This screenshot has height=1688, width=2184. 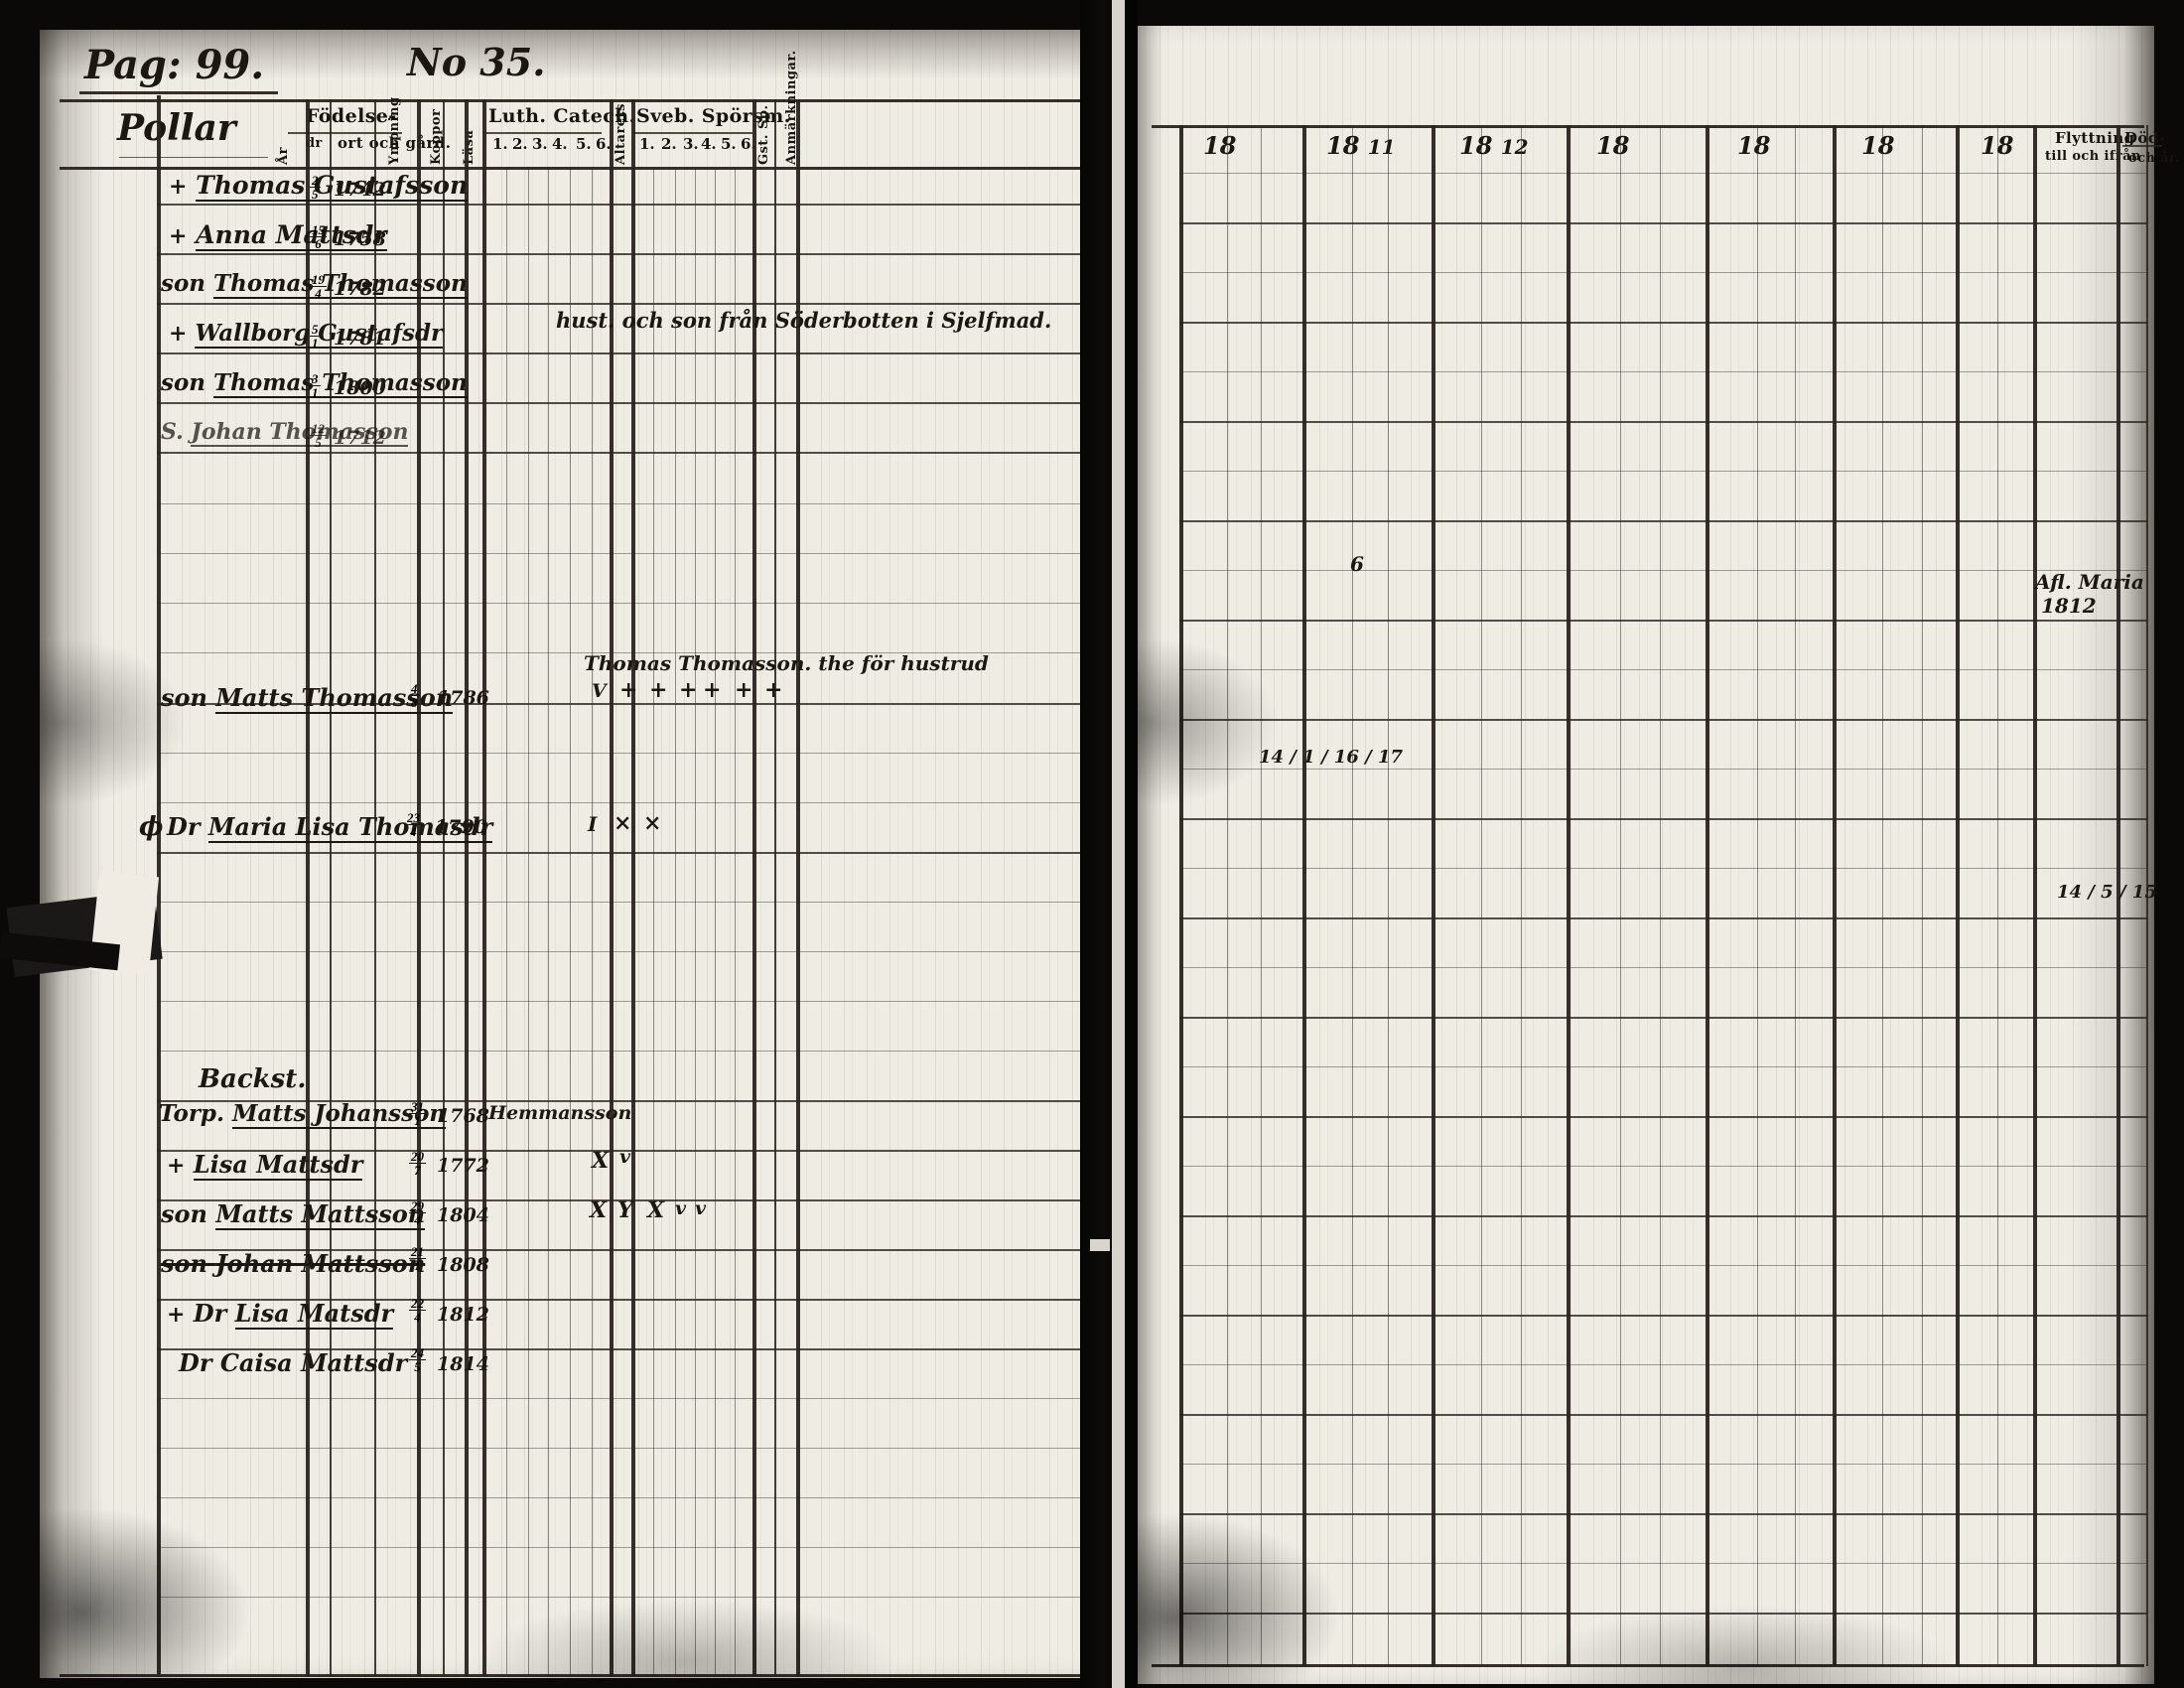 I want to click on birth-date-fraction: 12 5, so click(x=318, y=435).